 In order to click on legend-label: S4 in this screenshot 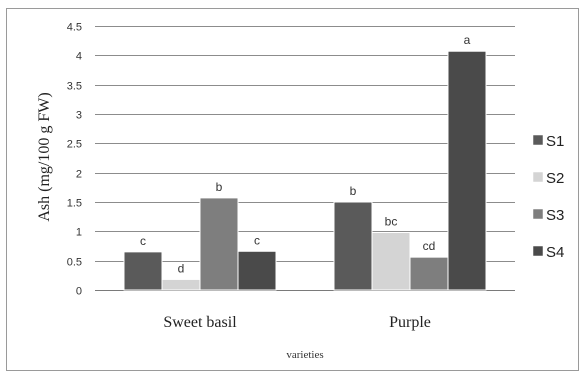, I will do `click(555, 252)`.